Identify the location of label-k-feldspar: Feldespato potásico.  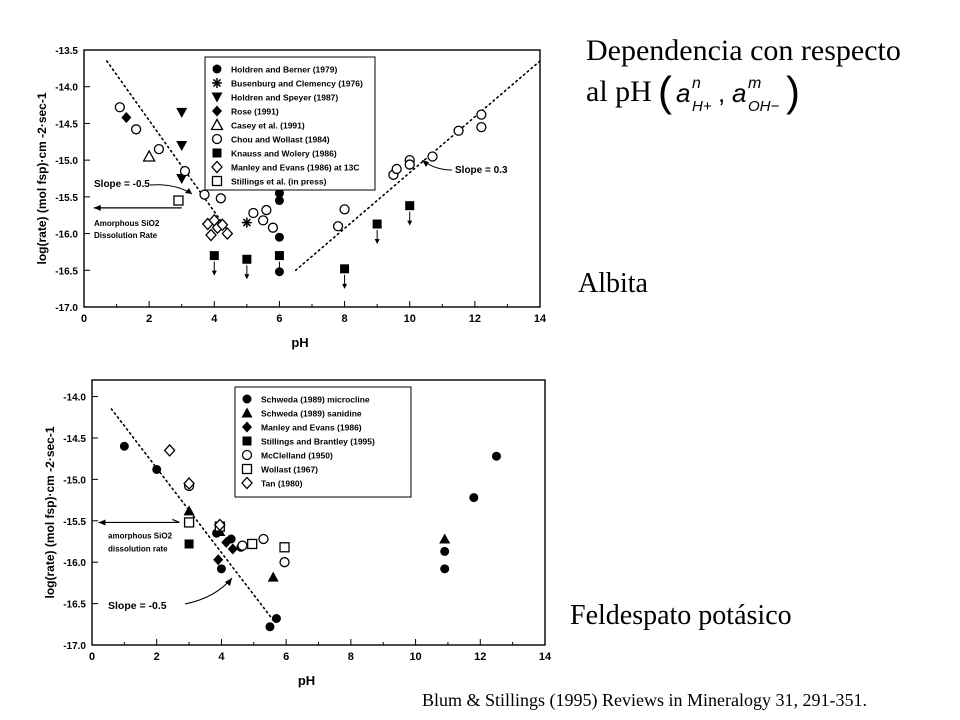
(681, 615).